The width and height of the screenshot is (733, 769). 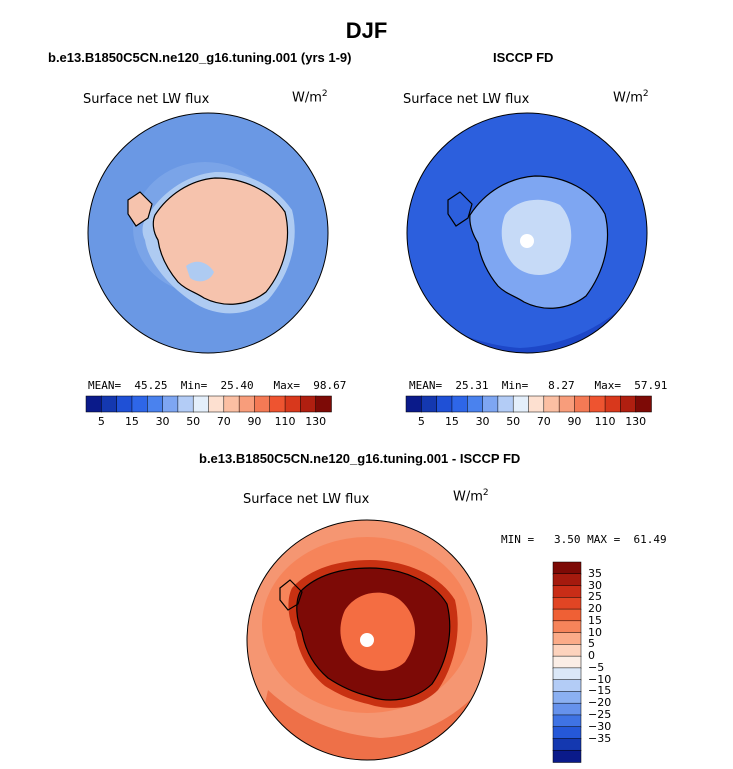 I want to click on diff-units-label: W/m2, so click(x=471, y=496).